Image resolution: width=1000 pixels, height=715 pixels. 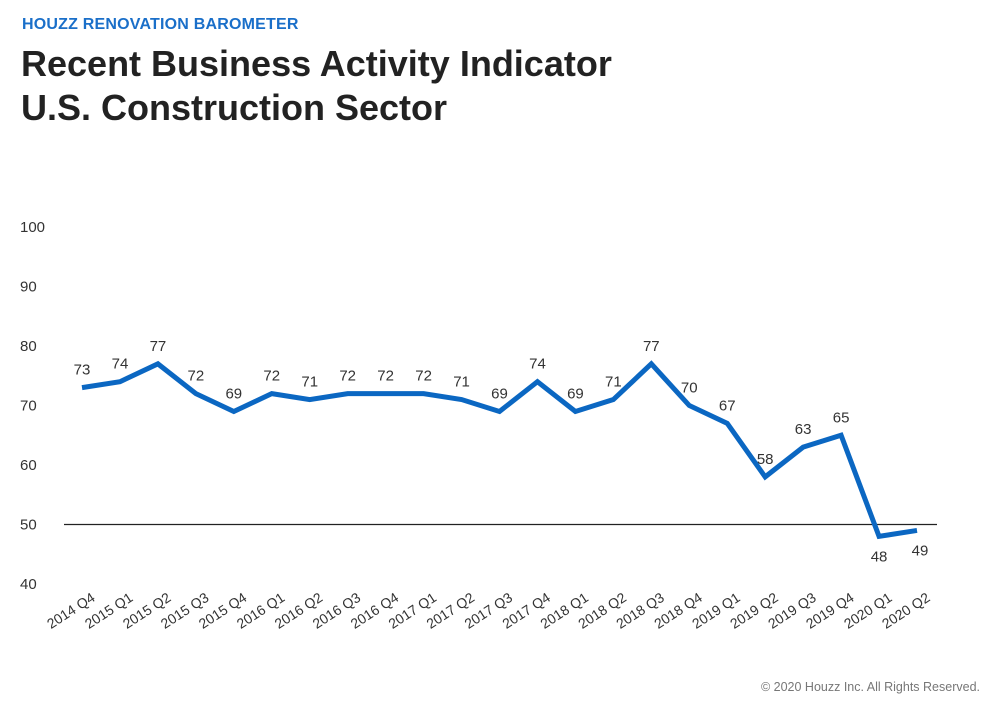 I want to click on y-tick-label: 60, so click(x=28, y=465).